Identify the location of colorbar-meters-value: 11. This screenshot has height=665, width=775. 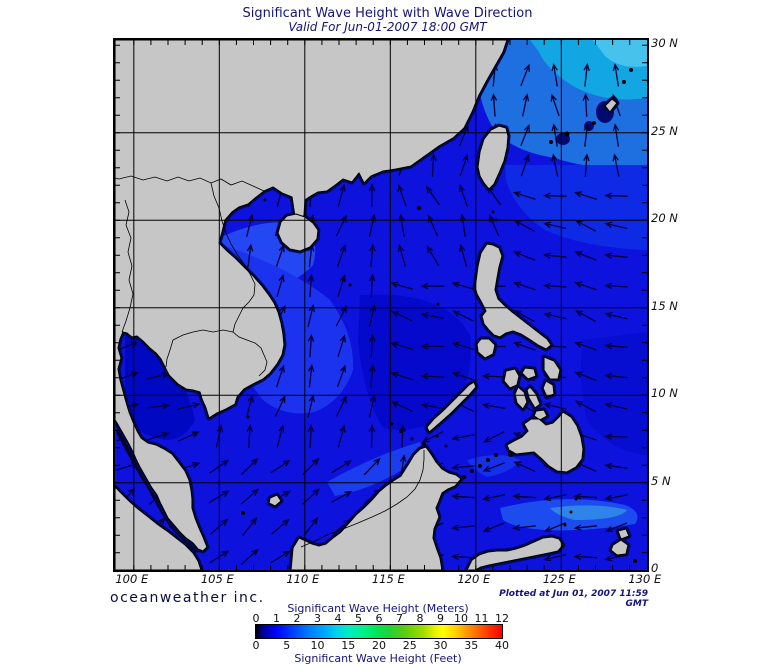
(481, 618).